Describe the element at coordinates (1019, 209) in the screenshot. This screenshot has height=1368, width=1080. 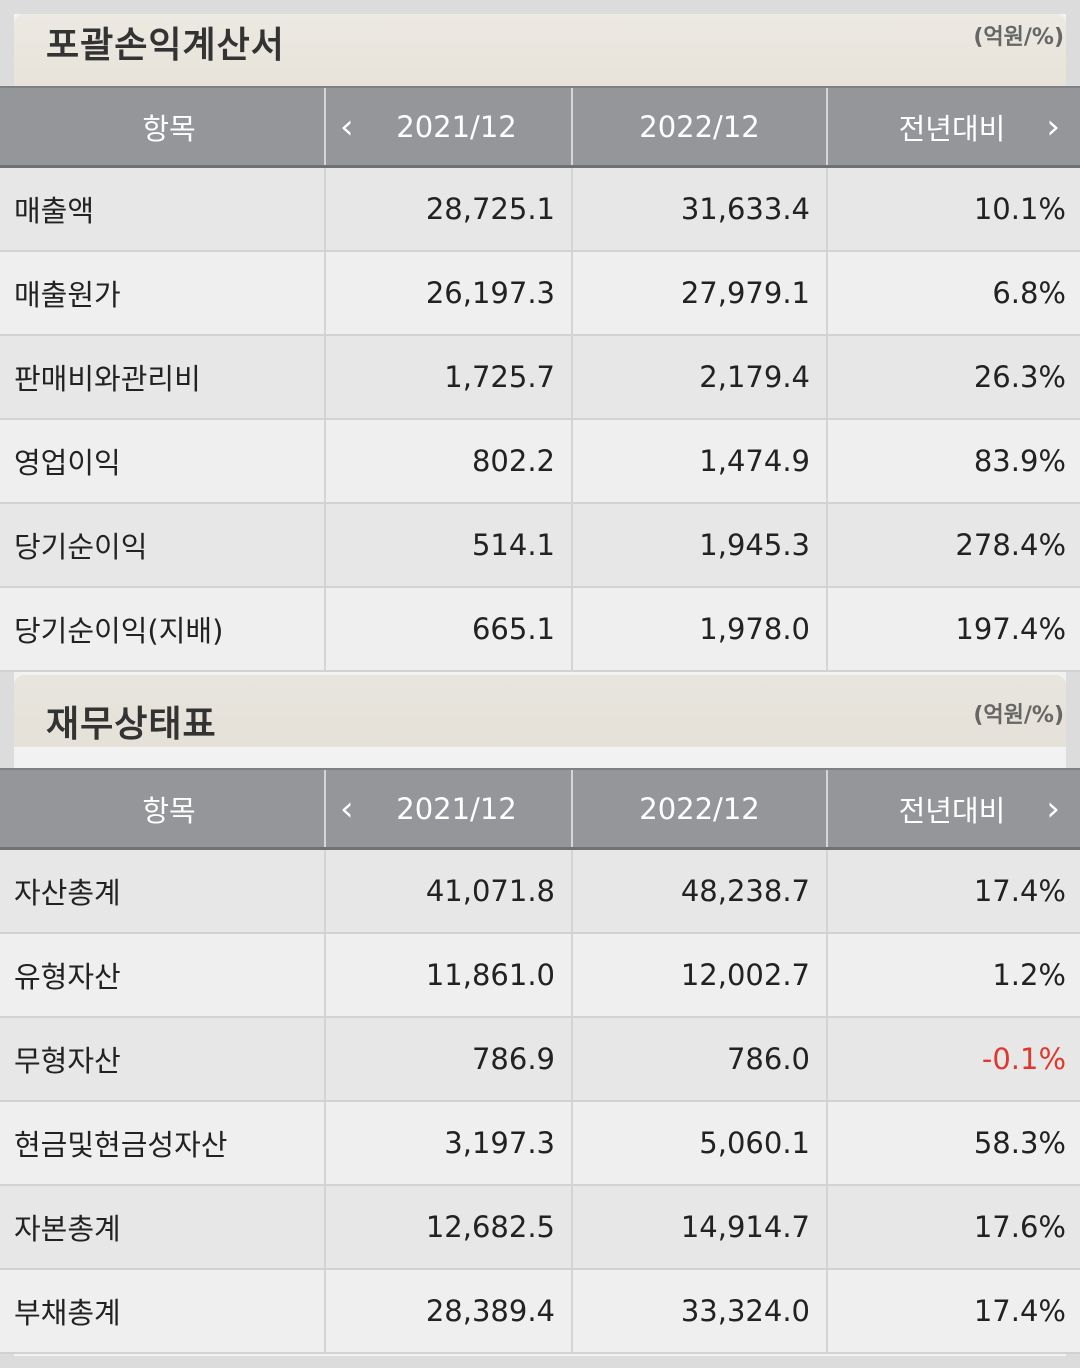
I see `change-percent: 10.1%` at that location.